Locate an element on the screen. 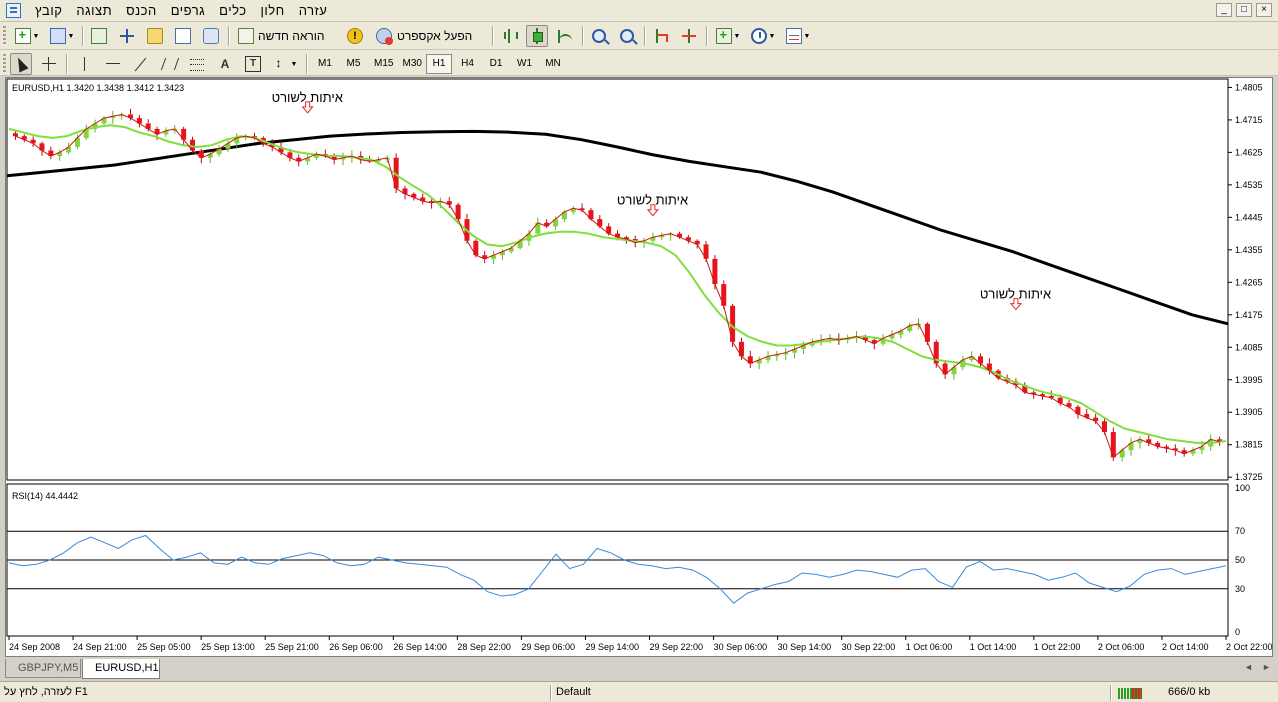  window-controls: _ □ × is located at coordinates (1244, 10).